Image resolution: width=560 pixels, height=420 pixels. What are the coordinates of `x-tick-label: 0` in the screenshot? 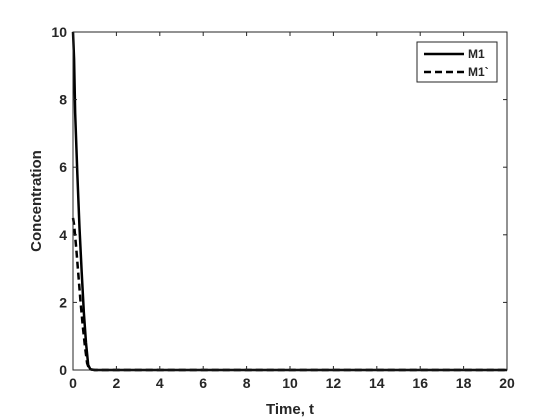 It's located at (73, 383).